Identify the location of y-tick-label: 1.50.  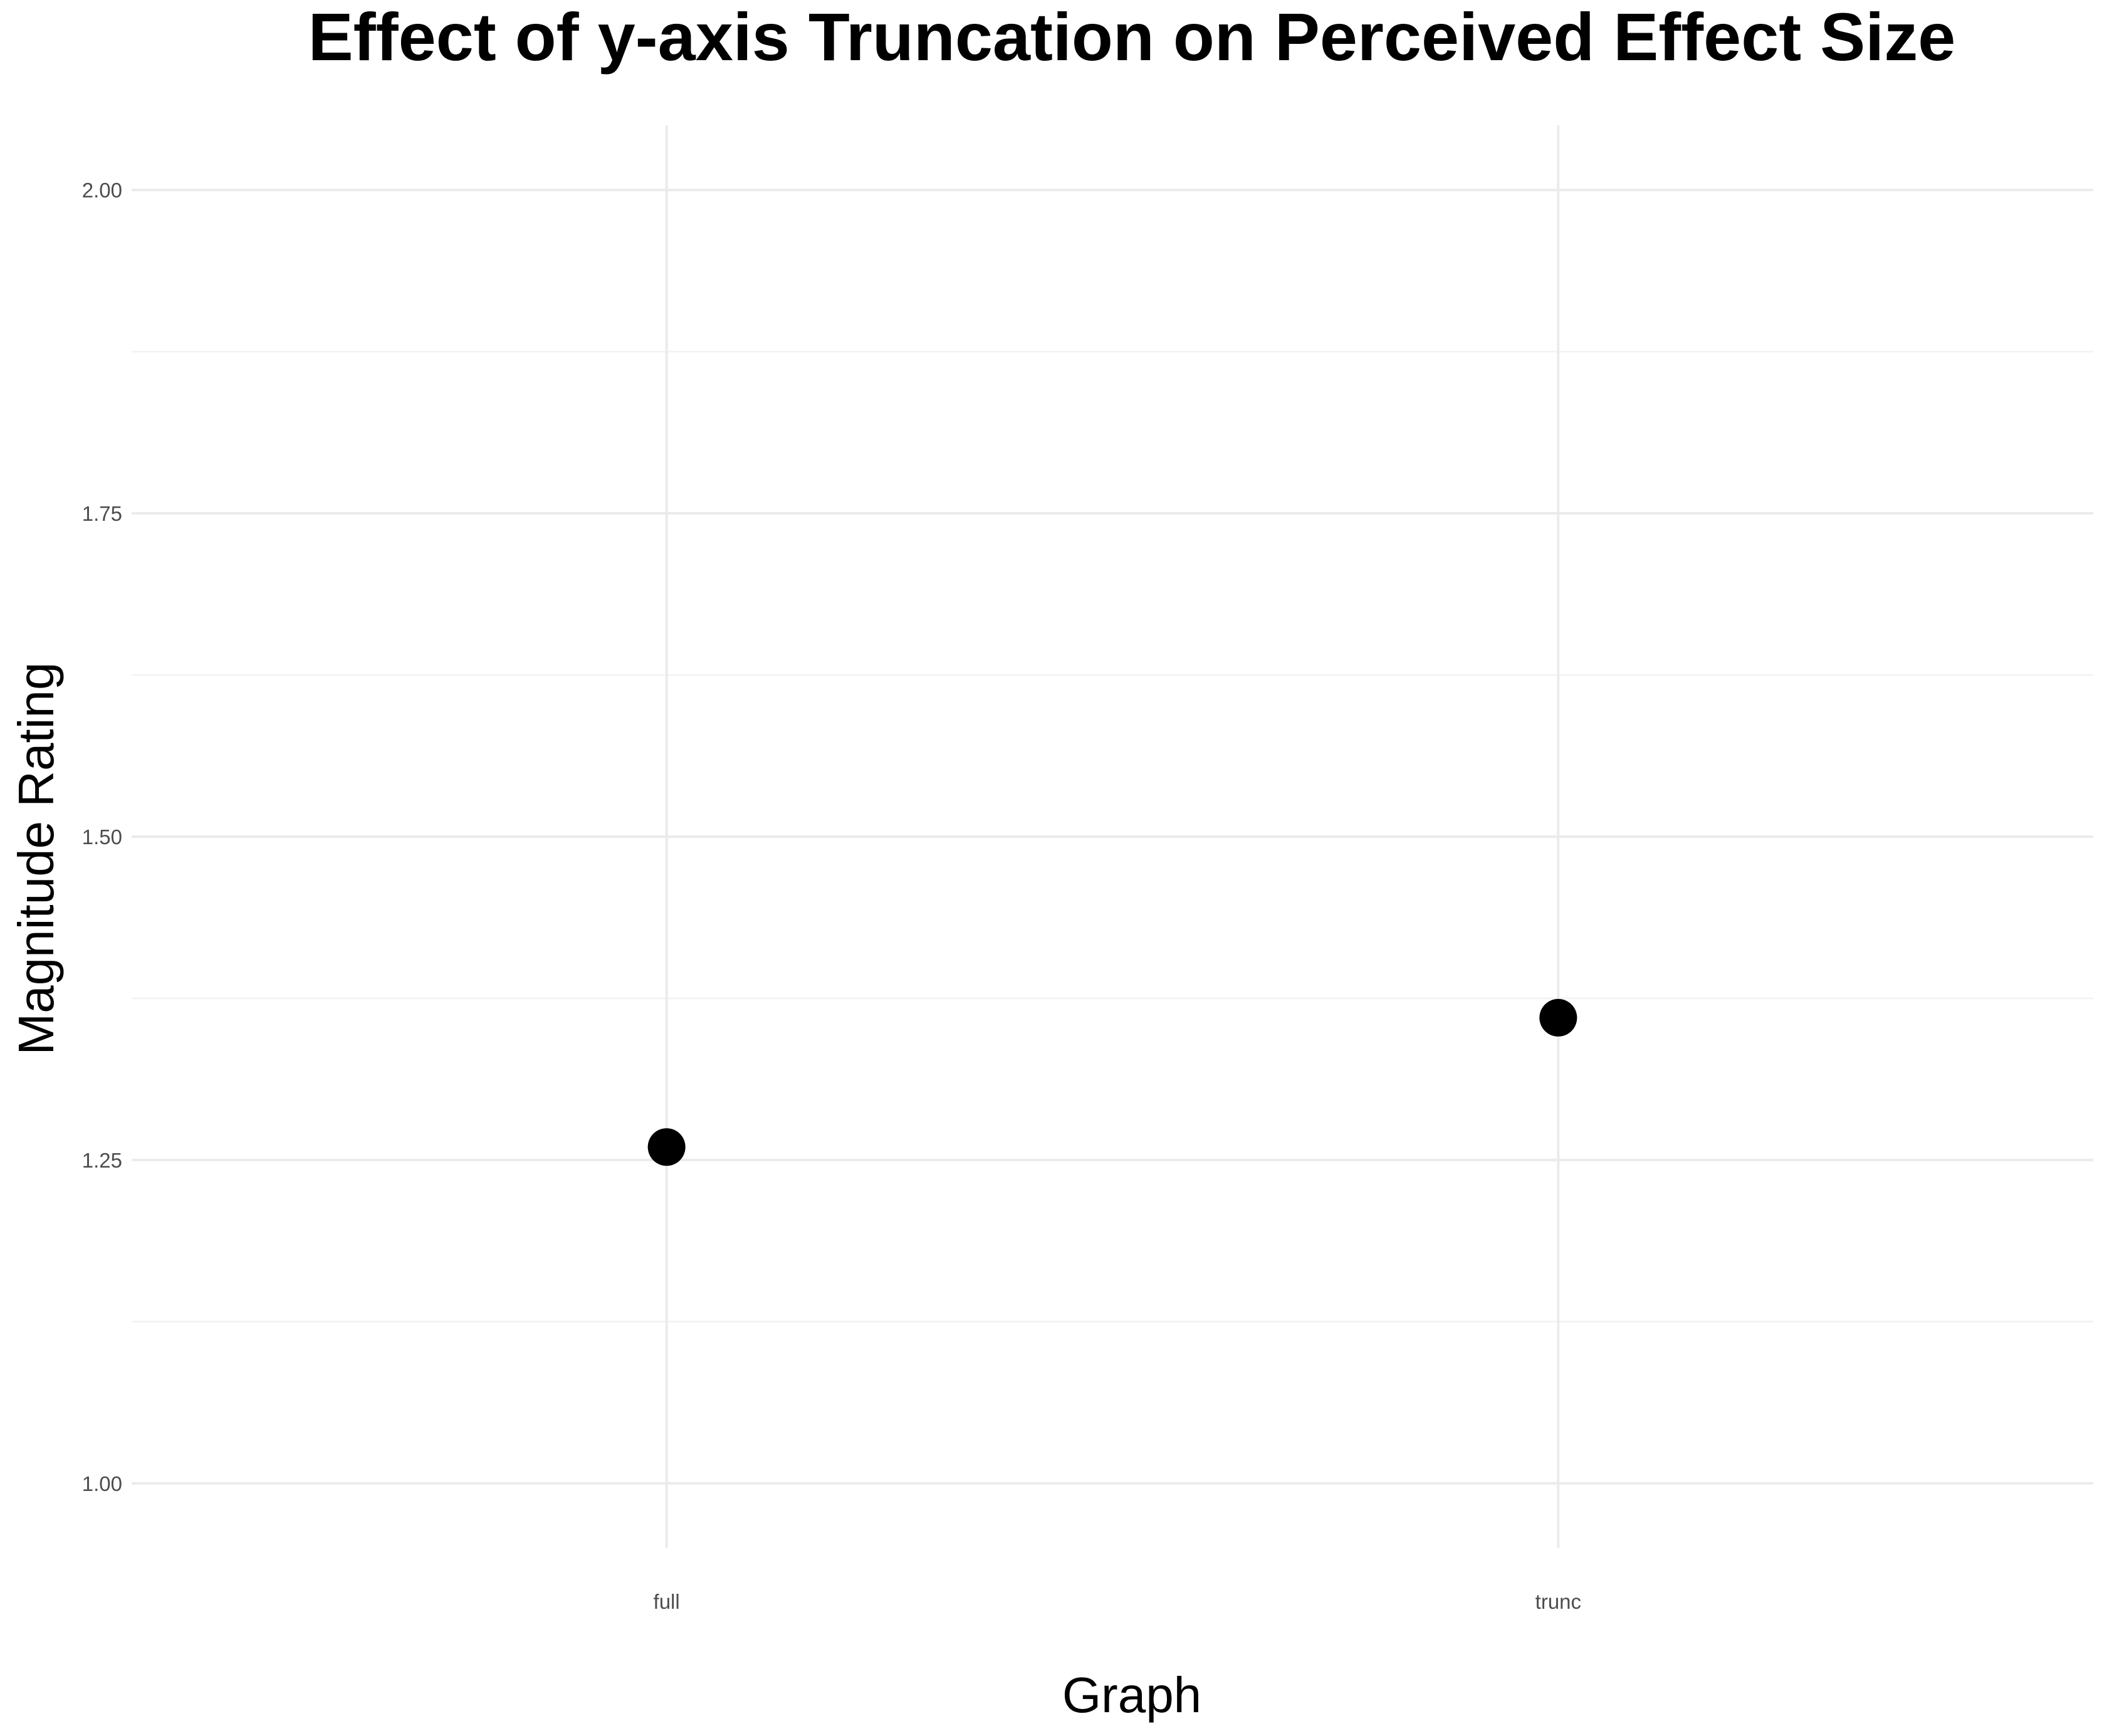
(102, 837).